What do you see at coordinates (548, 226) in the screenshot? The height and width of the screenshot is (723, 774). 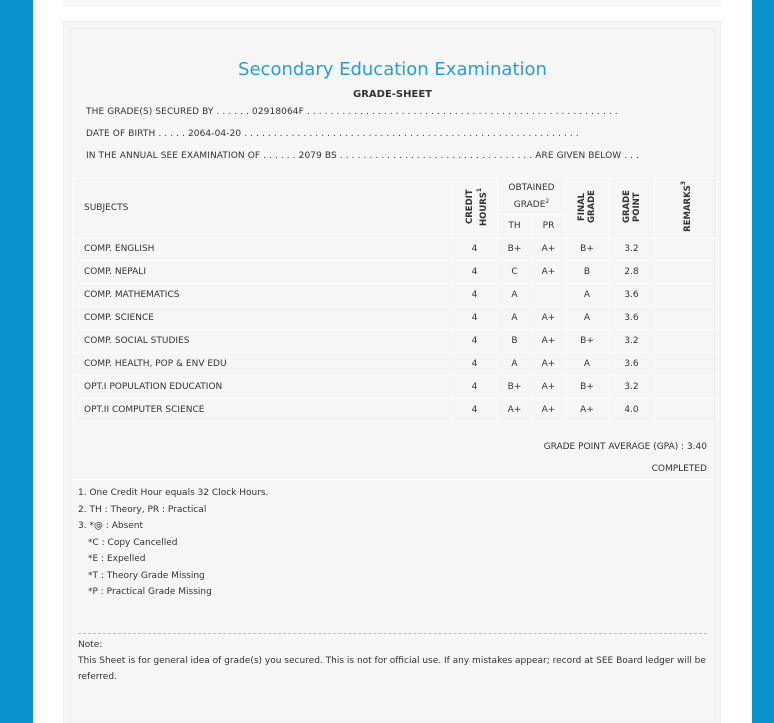 I see `header-pr: PR` at bounding box center [548, 226].